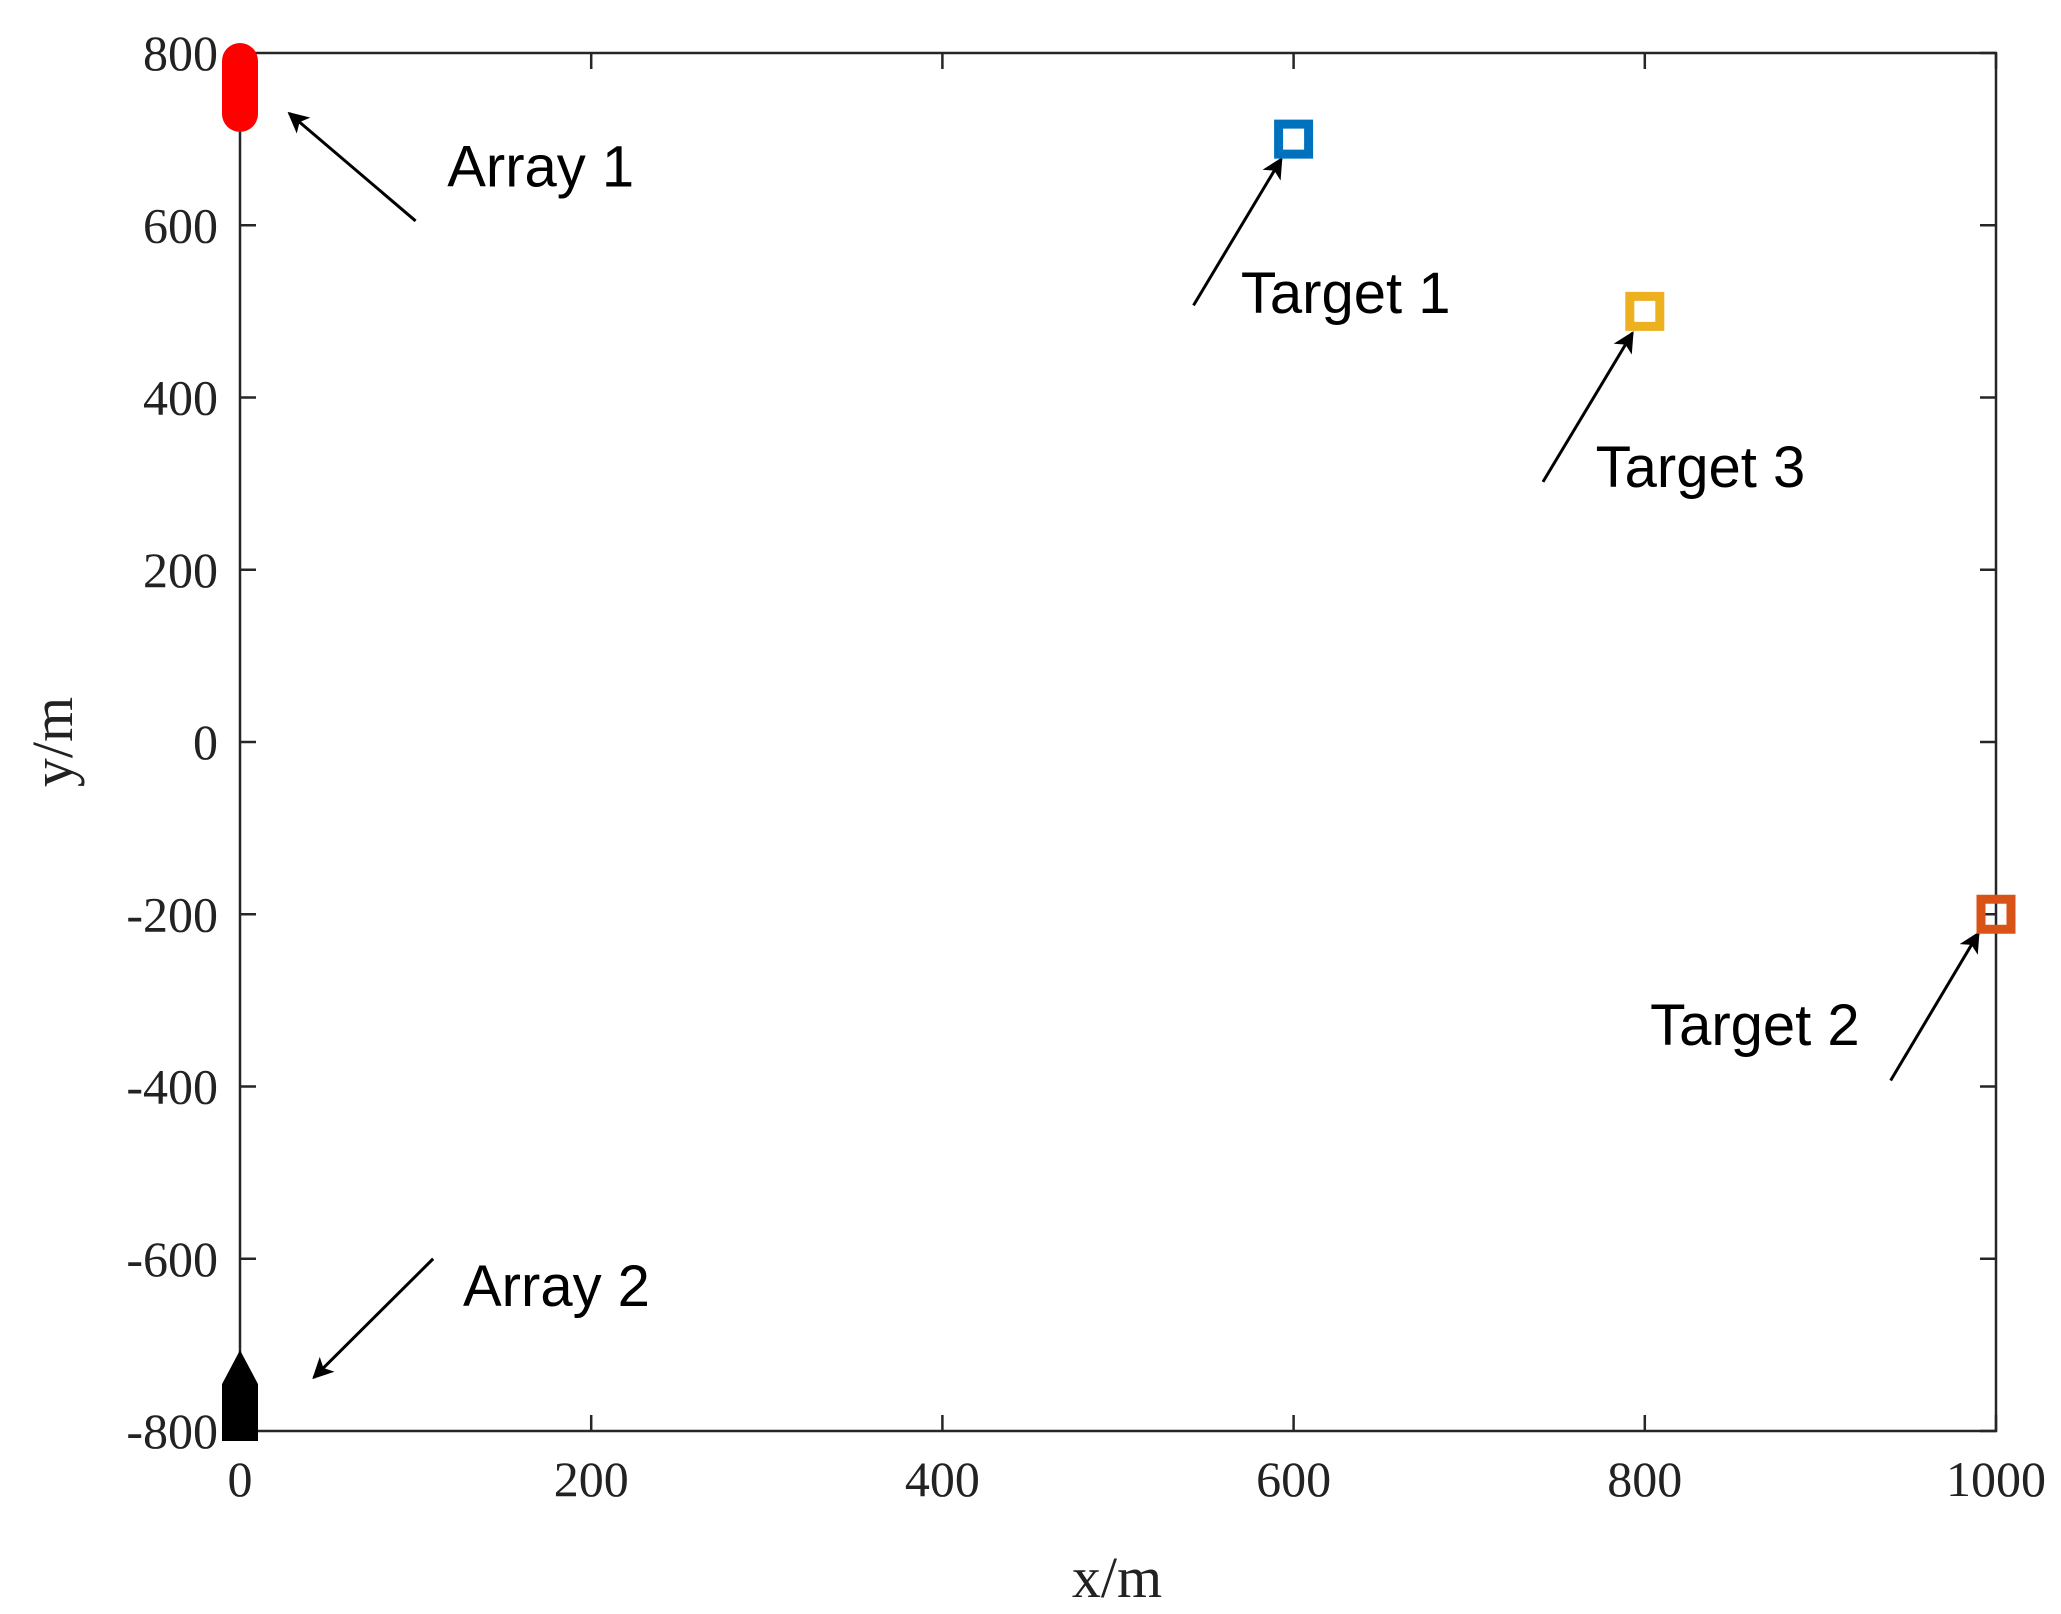 This screenshot has width=2061, height=1614. I want to click on x-axis-label: x/m, so click(1117, 1577).